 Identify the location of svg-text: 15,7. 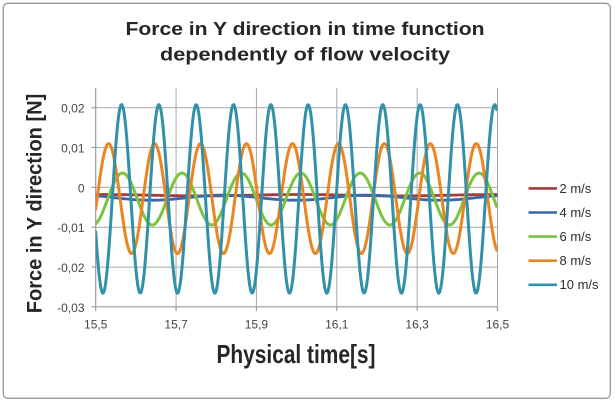
(176, 325).